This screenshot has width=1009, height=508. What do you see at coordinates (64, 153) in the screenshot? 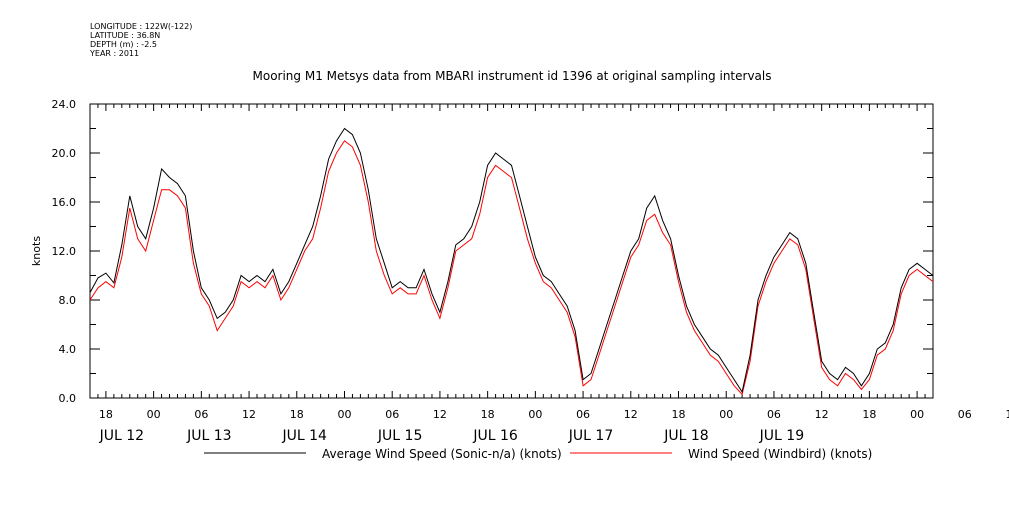
I see `y-tick-label: 20.0` at bounding box center [64, 153].